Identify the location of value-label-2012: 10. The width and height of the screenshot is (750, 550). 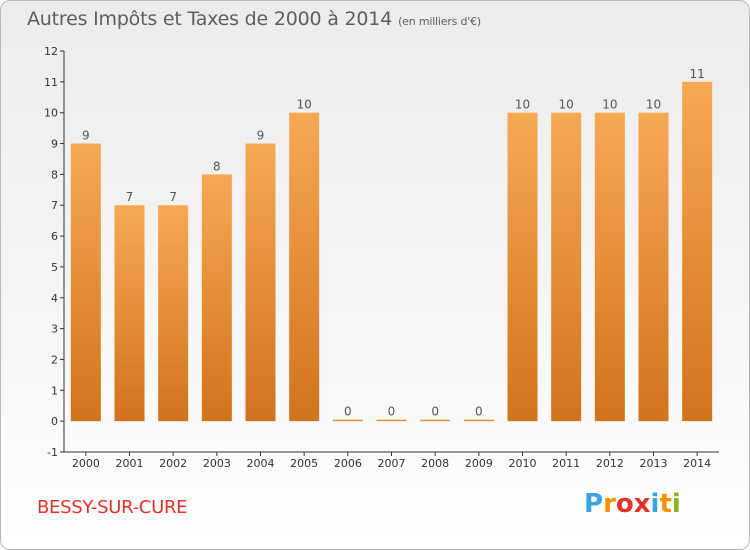
(609, 105).